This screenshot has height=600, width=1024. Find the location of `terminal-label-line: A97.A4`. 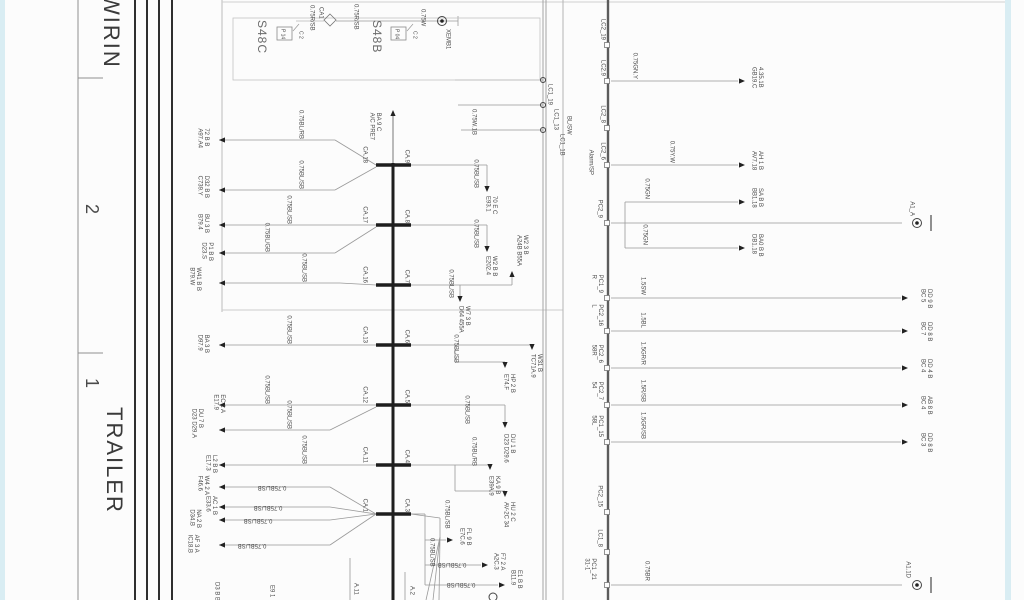

terminal-label-line: A97.A4 is located at coordinates (199, 138).